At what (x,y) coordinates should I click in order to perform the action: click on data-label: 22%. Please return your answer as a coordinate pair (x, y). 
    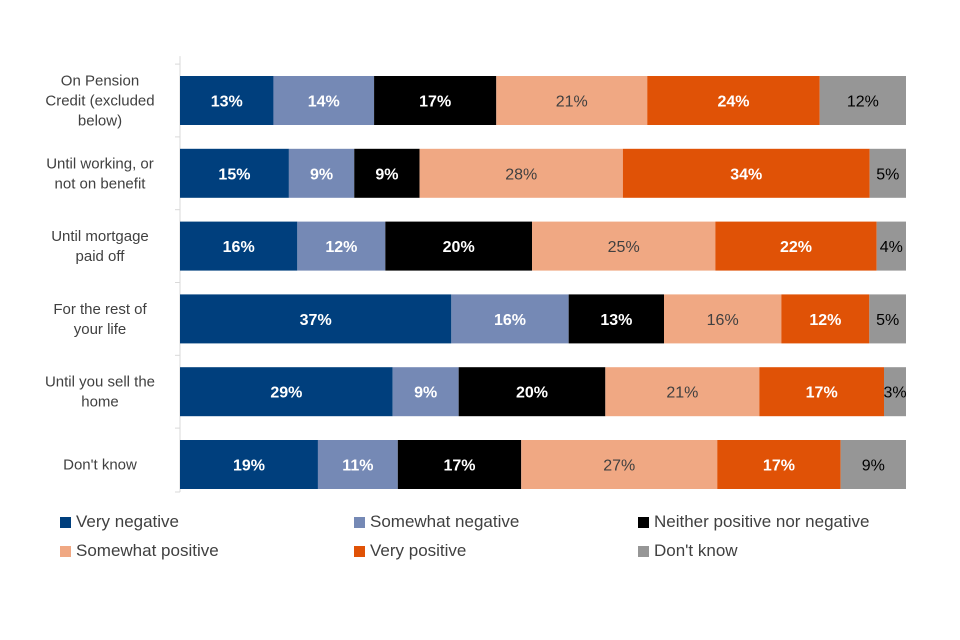
    Looking at the image, I should click on (796, 247).